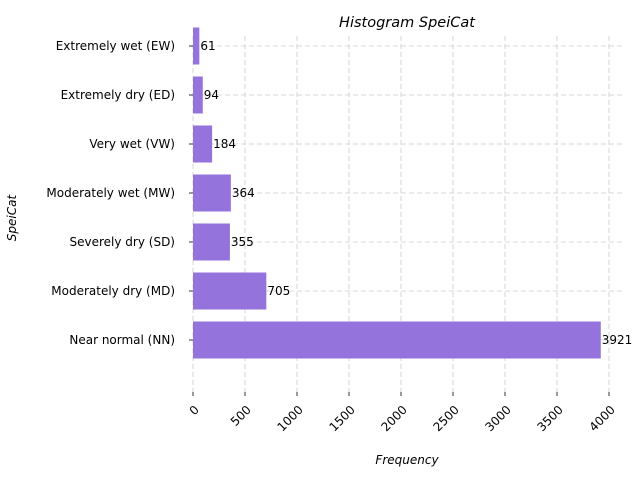 The height and width of the screenshot is (480, 640). Describe the element at coordinates (617, 340) in the screenshot. I see `bar-value-label: 3921` at that location.